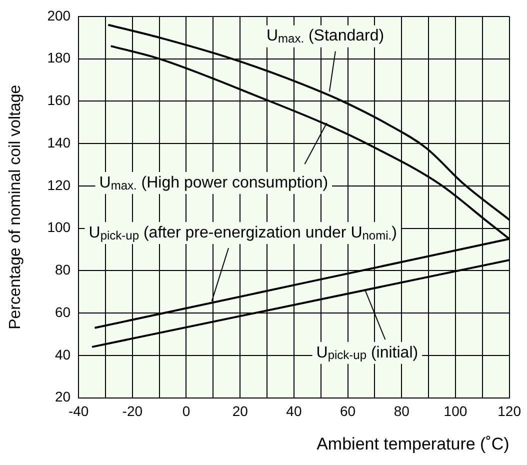 The width and height of the screenshot is (527, 465). Describe the element at coordinates (413, 444) in the screenshot. I see `x-axis-title: Ambient temperature (˚C)` at that location.